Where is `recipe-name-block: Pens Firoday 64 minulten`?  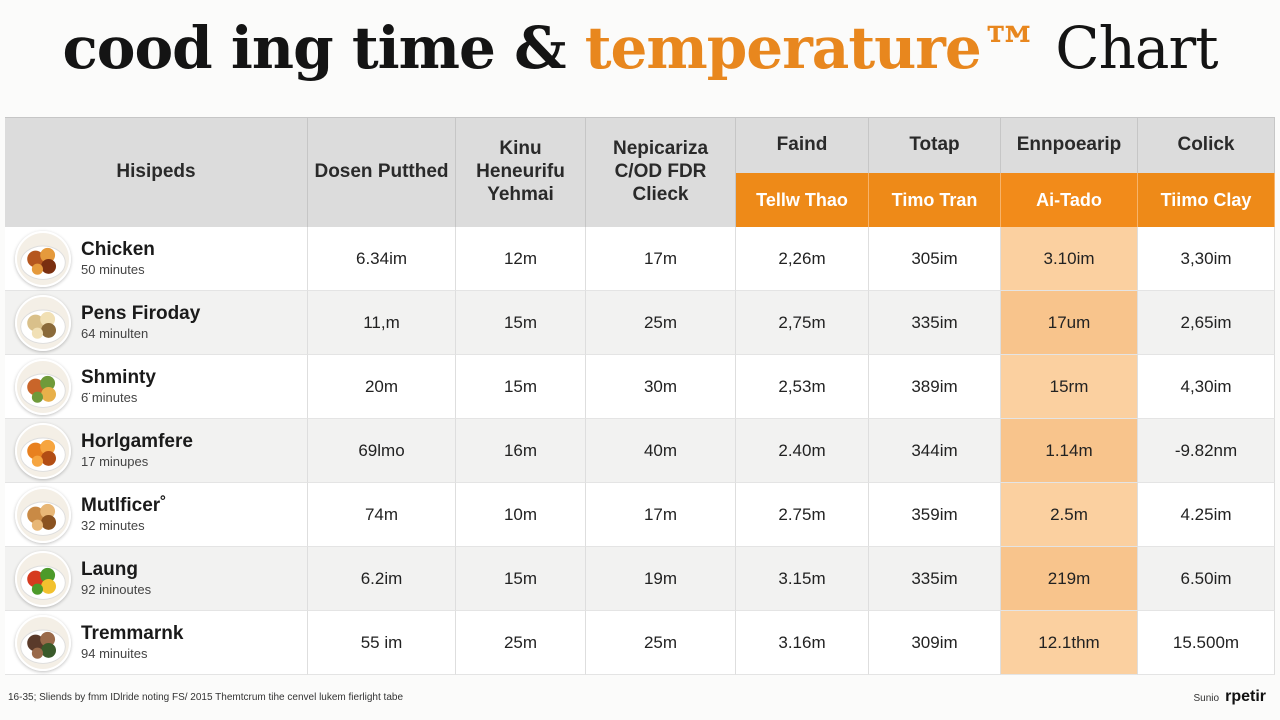
recipe-name-block: Pens Firoday 64 minulten is located at coordinates (141, 322).